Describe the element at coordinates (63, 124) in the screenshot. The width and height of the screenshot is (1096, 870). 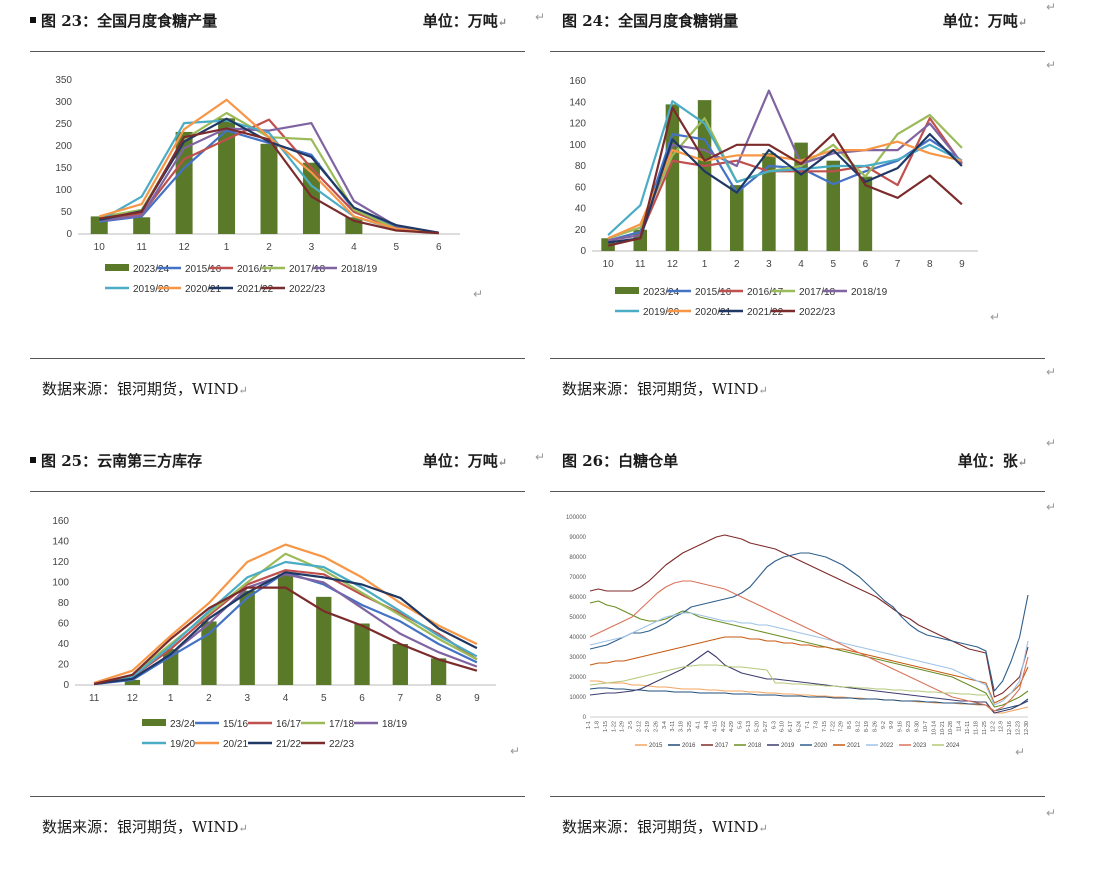
I see `y-tick-label: 250` at that location.